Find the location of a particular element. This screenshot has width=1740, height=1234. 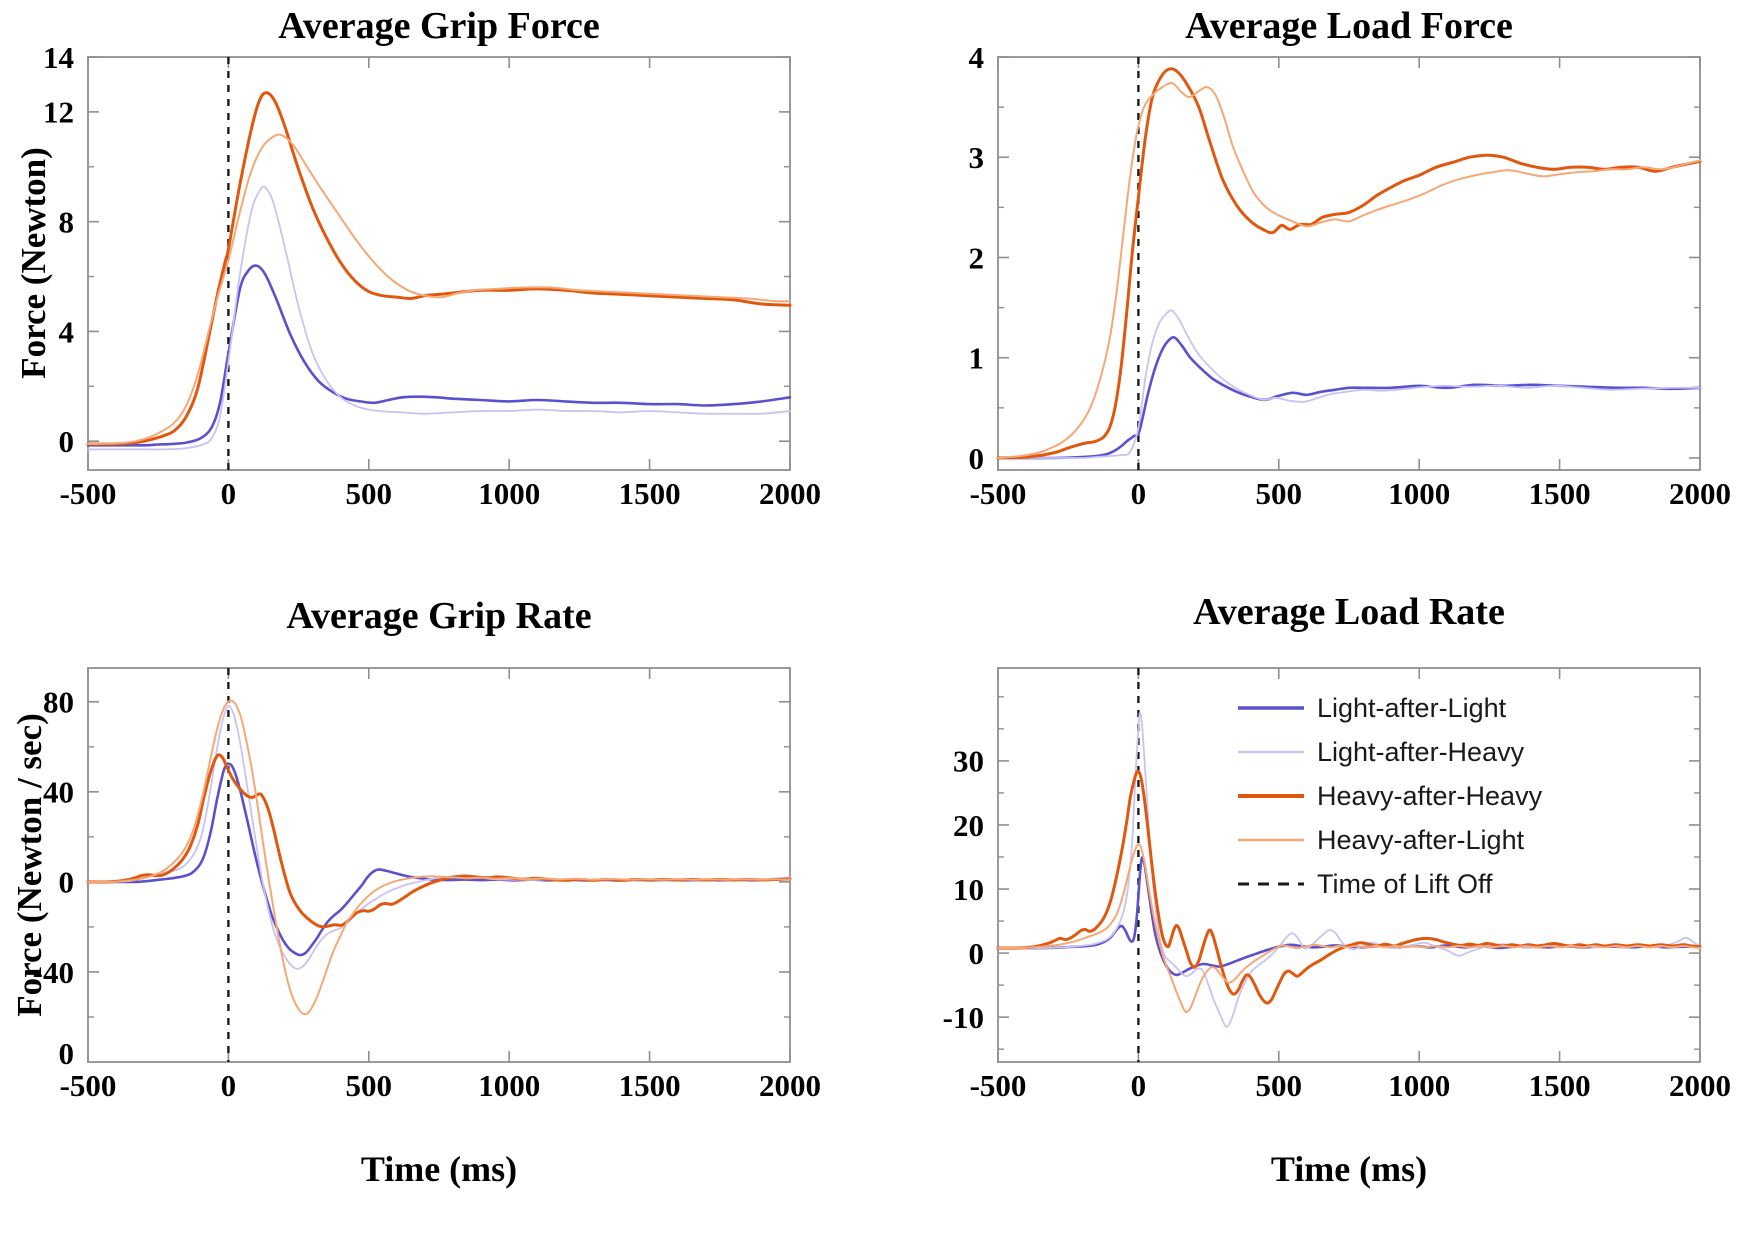

y-tick-label: 40 is located at coordinates (58, 792).